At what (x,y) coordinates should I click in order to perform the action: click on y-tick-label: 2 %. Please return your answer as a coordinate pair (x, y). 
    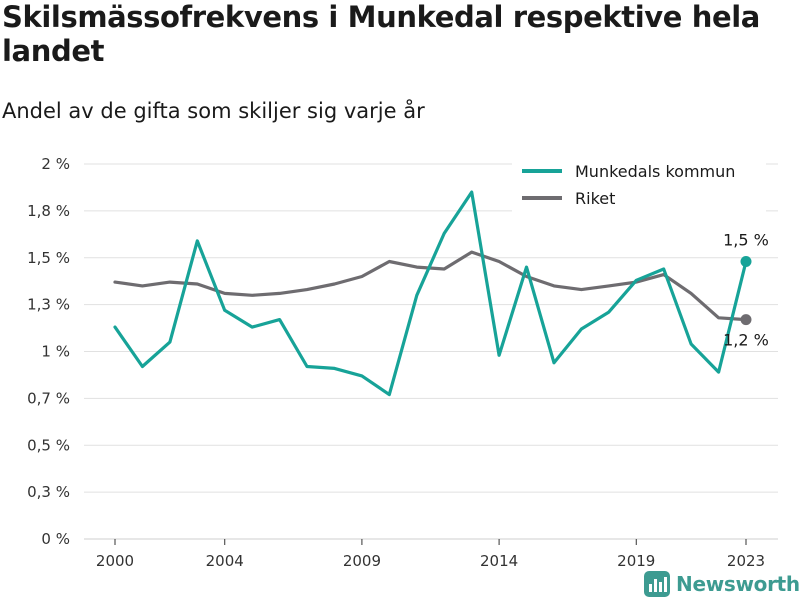
    Looking at the image, I should click on (55, 164).